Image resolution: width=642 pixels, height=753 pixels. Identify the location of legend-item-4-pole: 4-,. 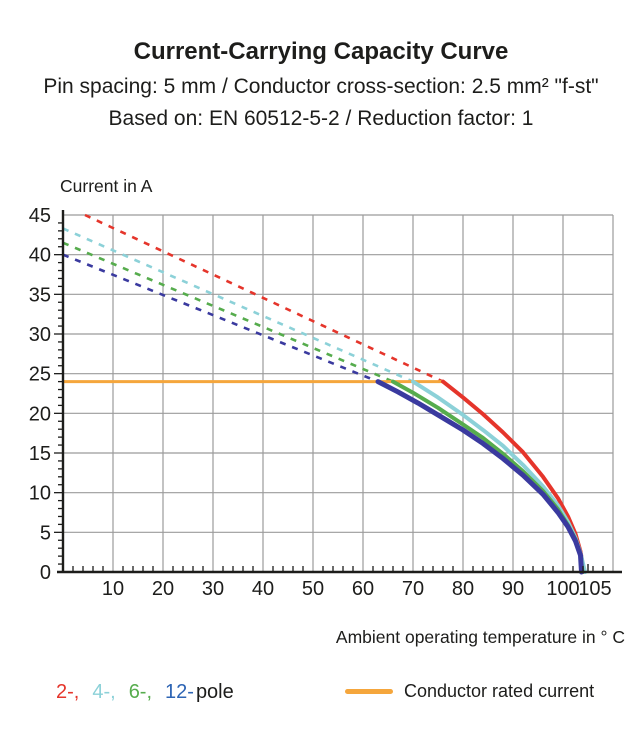
(104, 692).